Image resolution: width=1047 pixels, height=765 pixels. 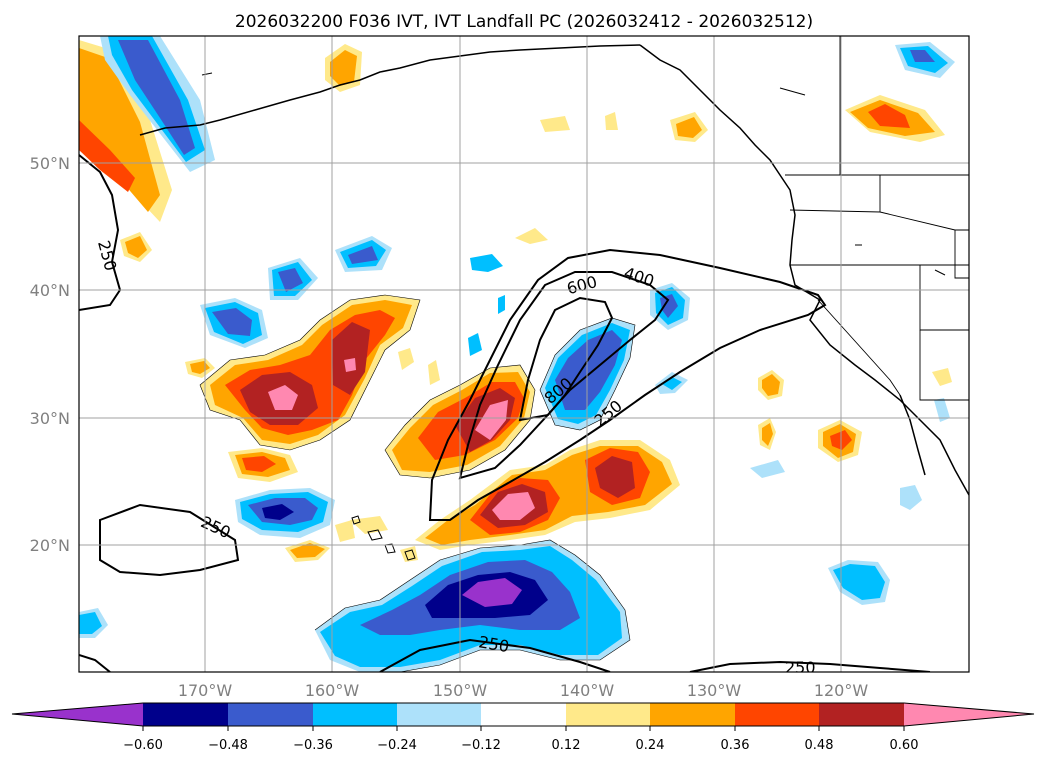 What do you see at coordinates (800, 667) in the screenshot?
I see `contour-label: 250` at bounding box center [800, 667].